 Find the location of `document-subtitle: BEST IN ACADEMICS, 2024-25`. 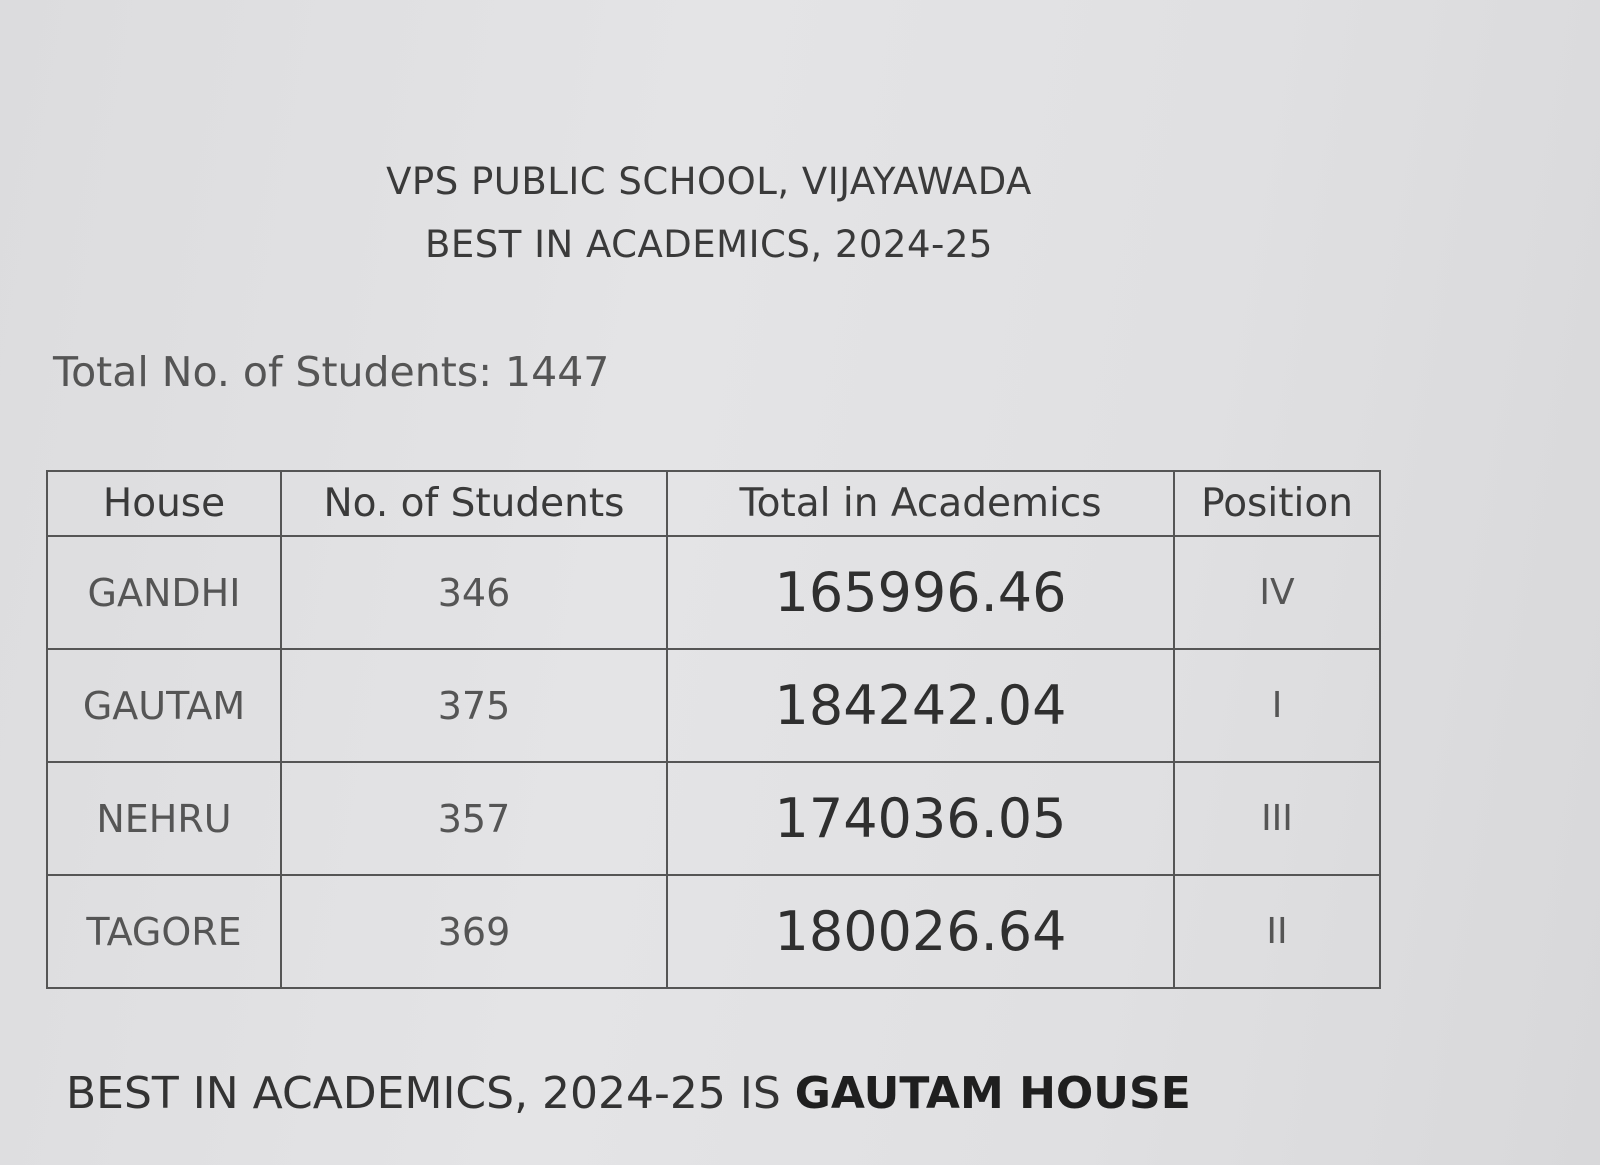

document-subtitle: BEST IN ACADEMICS, 2024-25 is located at coordinates (709, 244).